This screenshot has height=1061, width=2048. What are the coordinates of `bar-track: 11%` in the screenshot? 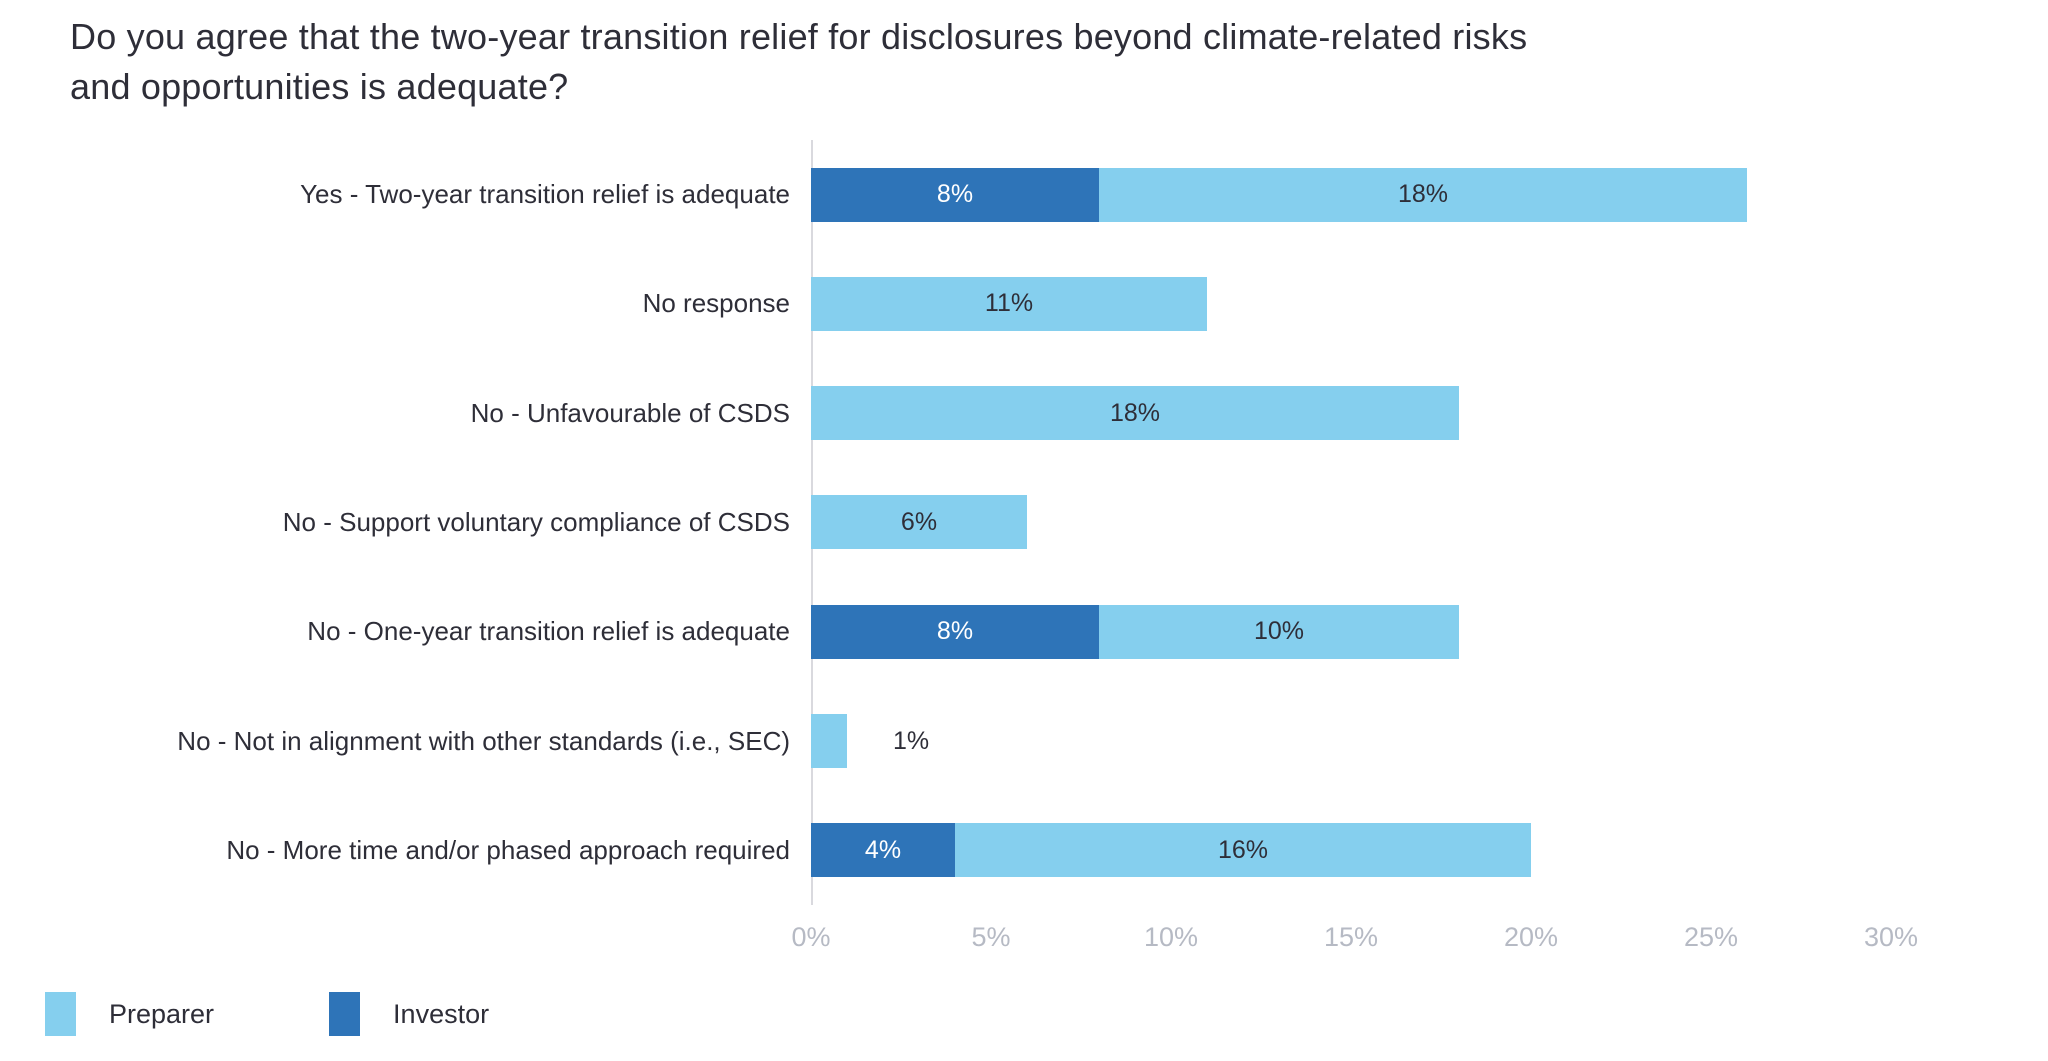 It's located at (1429, 303).